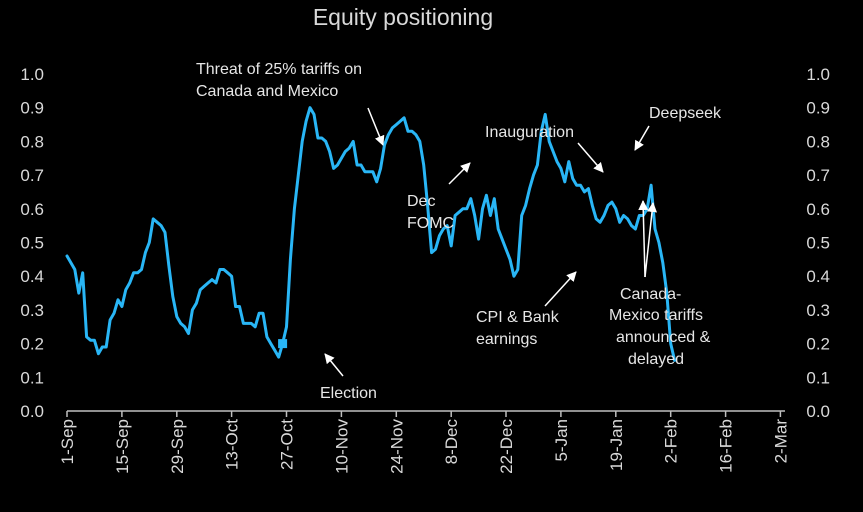 This screenshot has height=512, width=863. I want to click on x-tick-label-3: 13-Oct, so click(232, 444).